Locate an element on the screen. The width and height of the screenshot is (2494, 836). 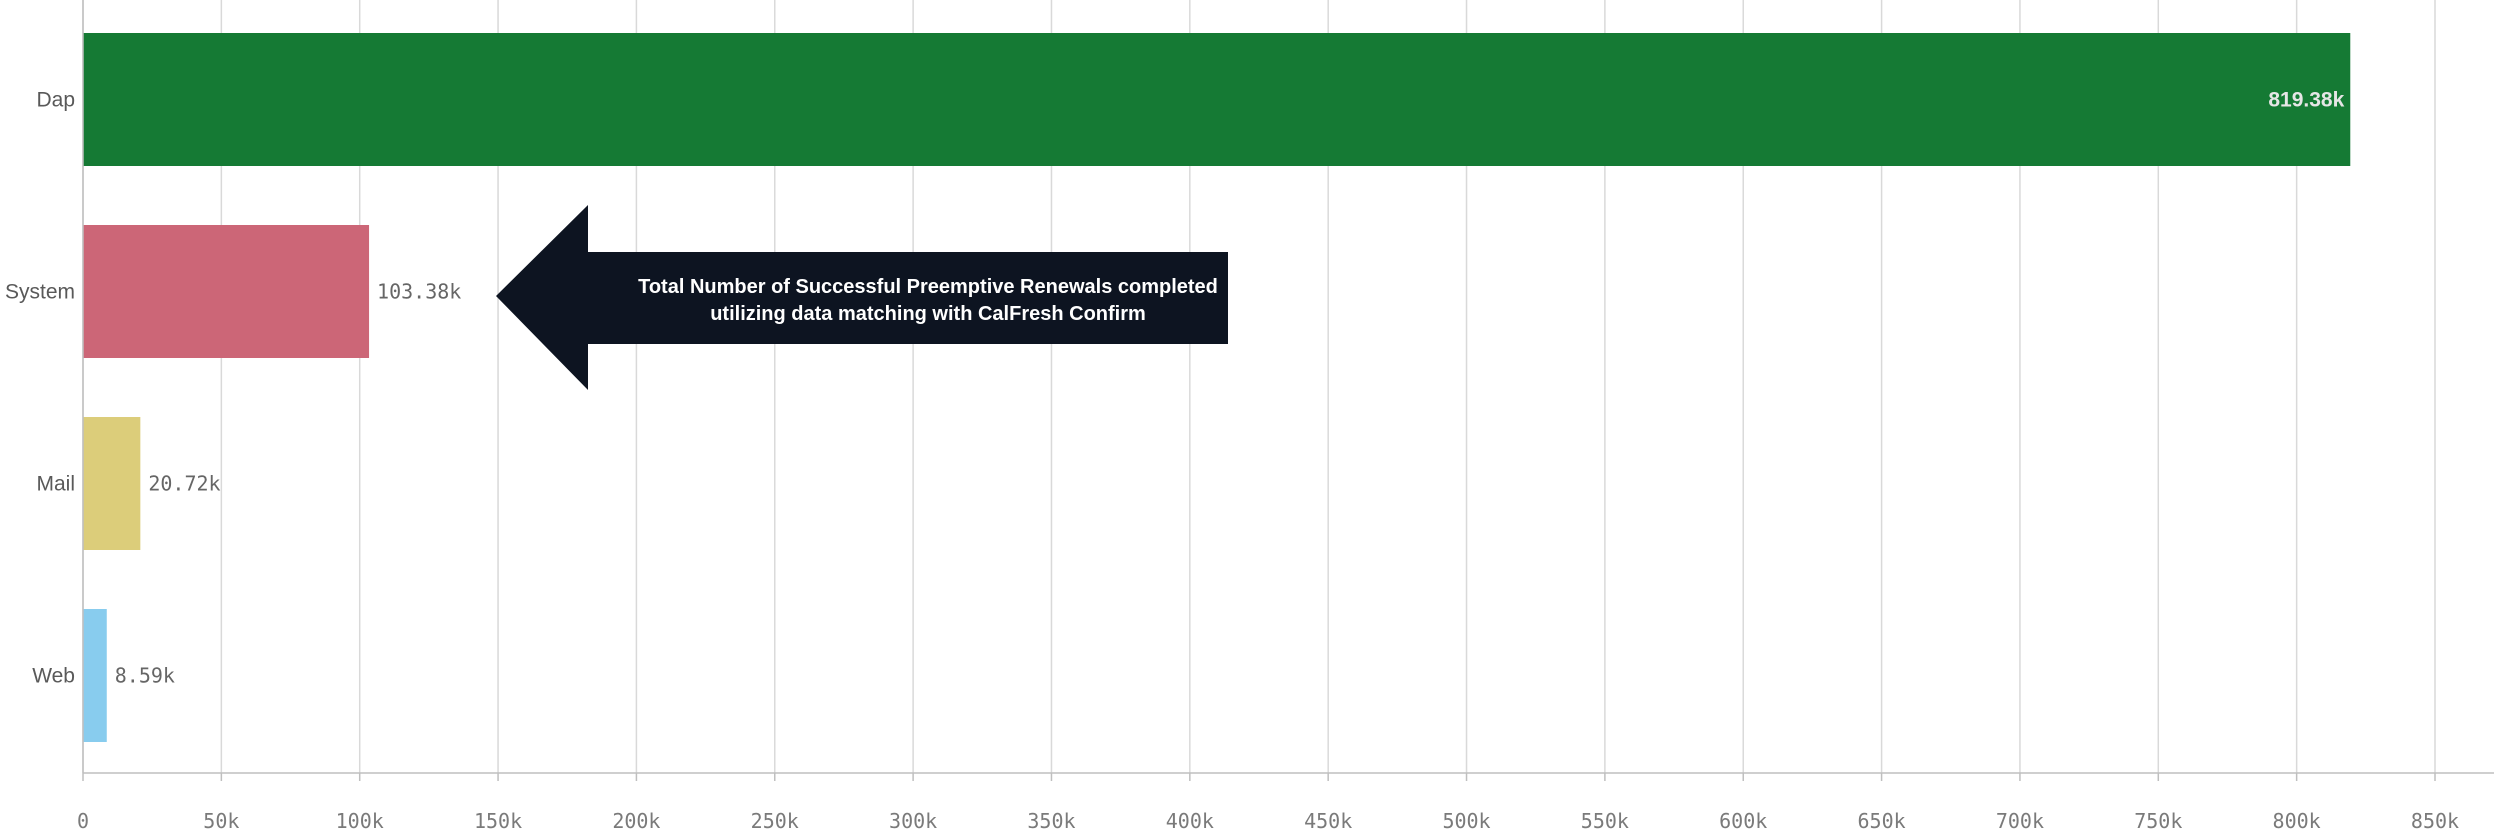
bar-mail is located at coordinates (112, 483).